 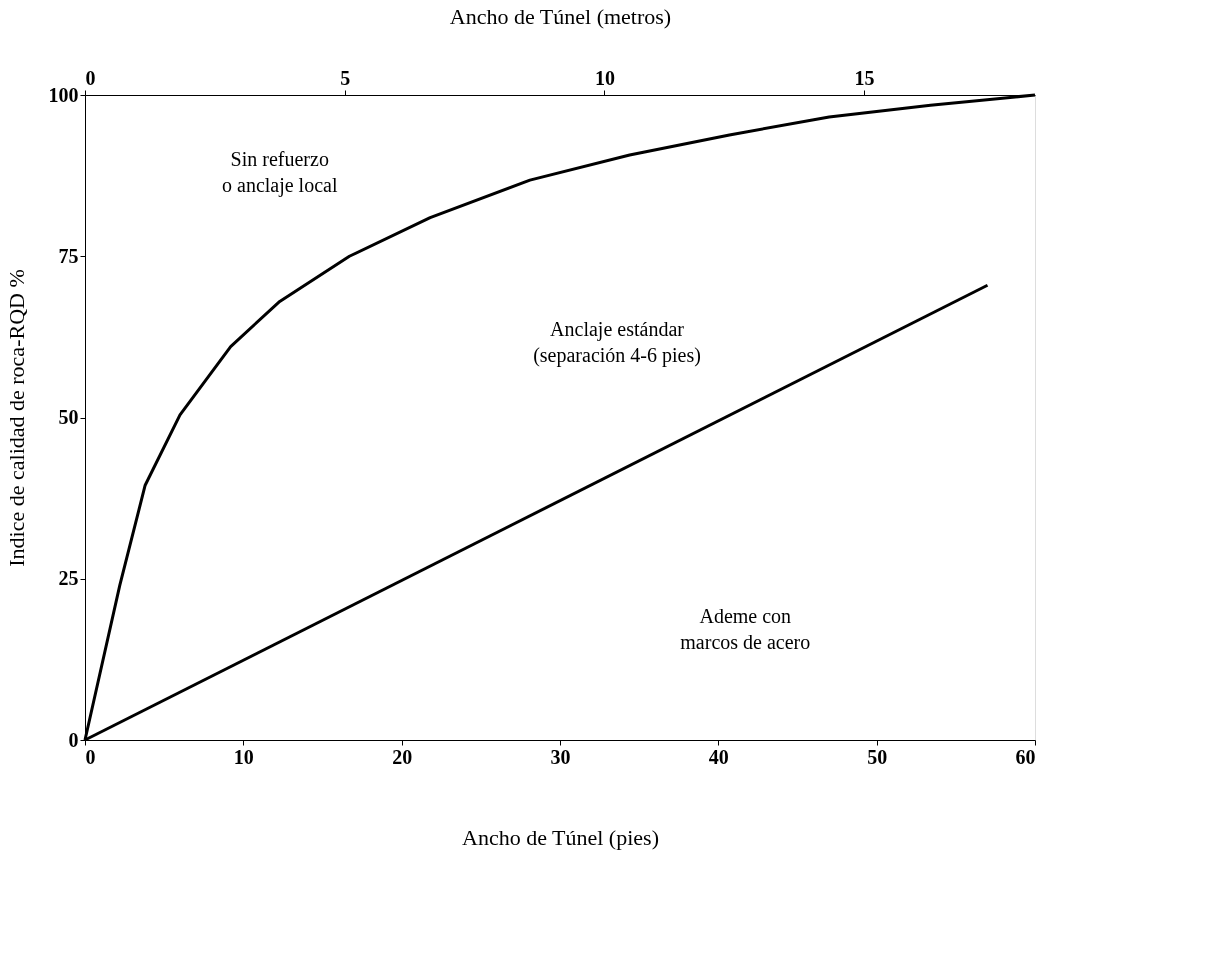 What do you see at coordinates (560, 16) in the screenshot?
I see `x2-axis-title: Ancho de Túnel (metros)` at bounding box center [560, 16].